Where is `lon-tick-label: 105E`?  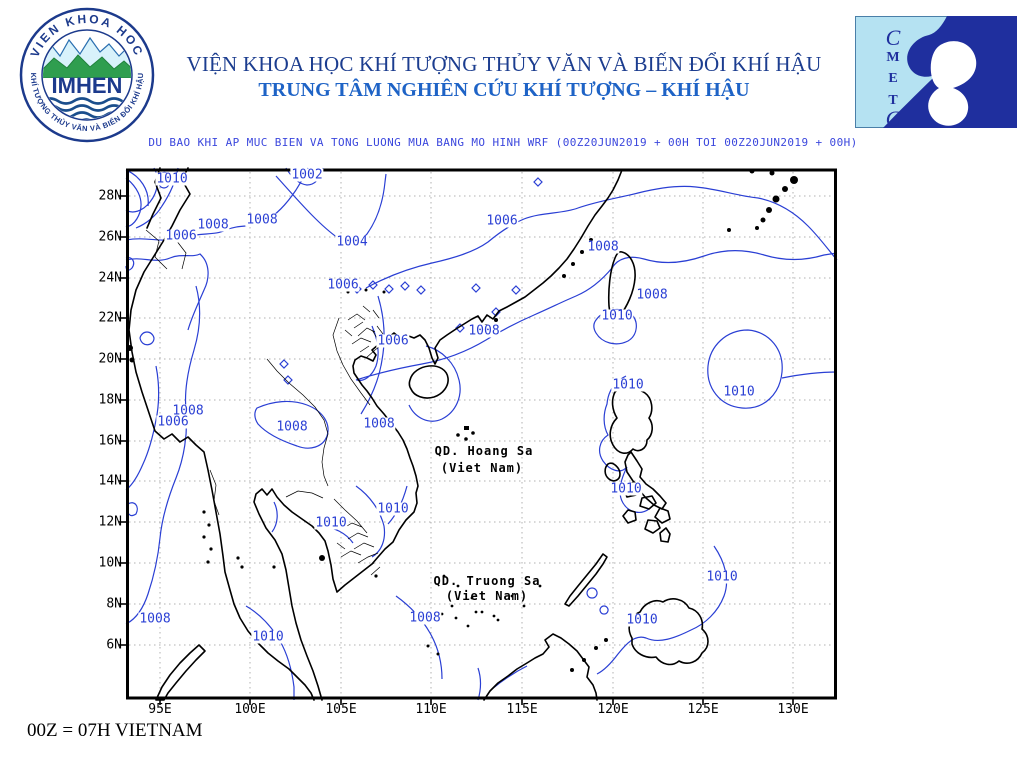 lon-tick-label: 105E is located at coordinates (341, 709).